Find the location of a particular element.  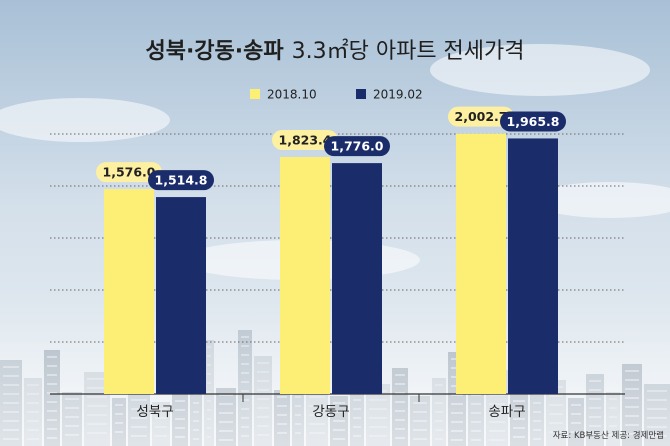

data-label: 1,576.0 is located at coordinates (129, 172).